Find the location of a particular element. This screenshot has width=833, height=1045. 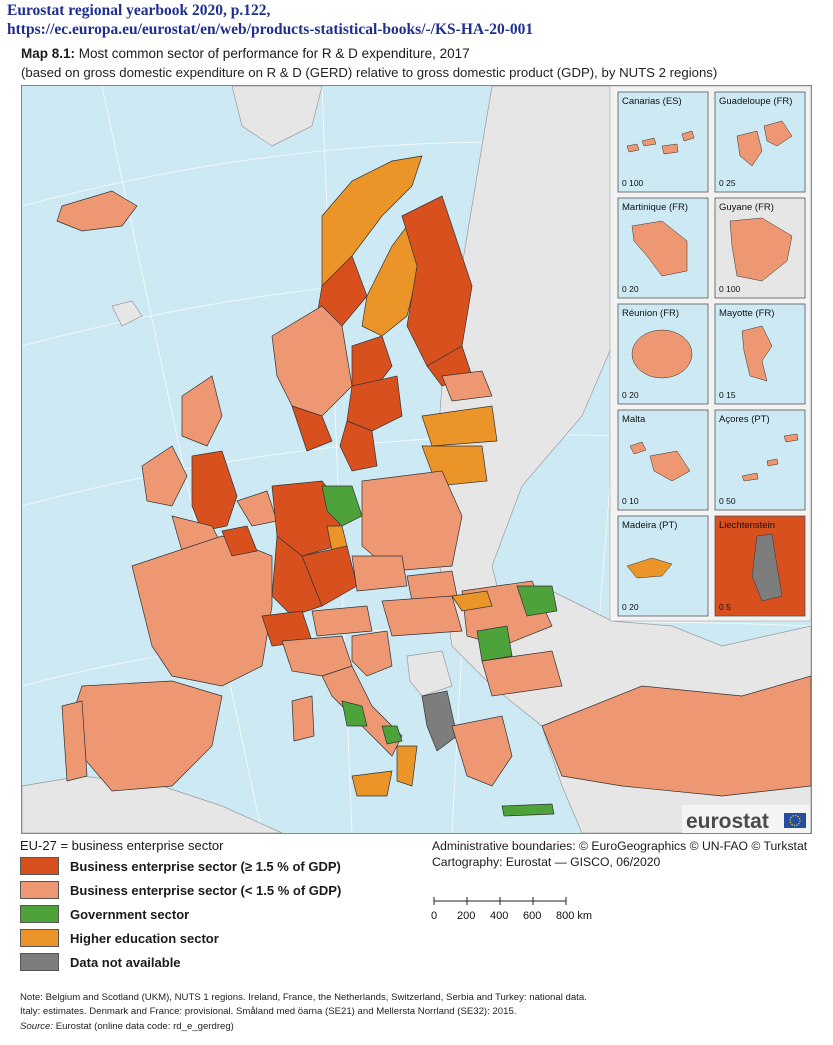

inset-canarias-label: Canarias (ES) is located at coordinates (652, 101).